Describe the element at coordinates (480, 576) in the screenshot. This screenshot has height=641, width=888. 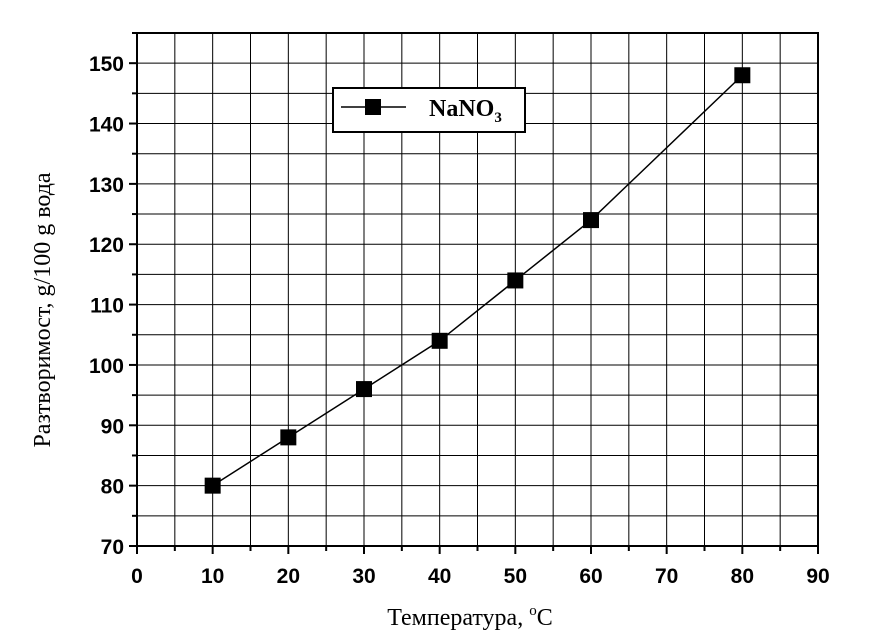
I see `x-tick-labels: 0 10 20 30 40 50 60 70 80 90` at that location.